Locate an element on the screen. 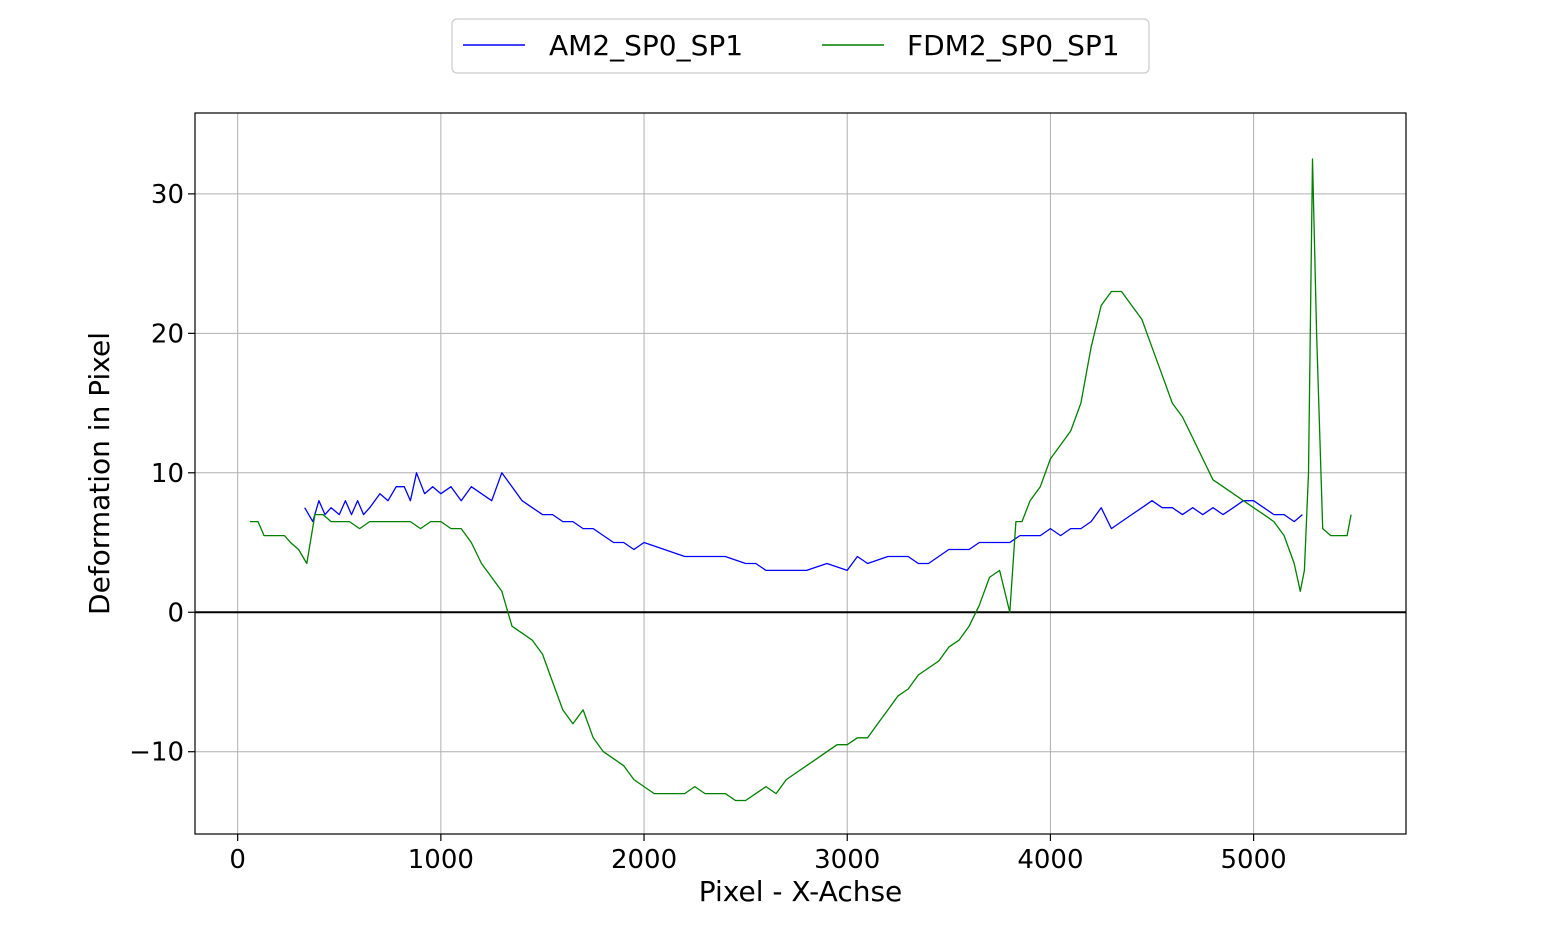  series-line-am2 is located at coordinates (803, 522).